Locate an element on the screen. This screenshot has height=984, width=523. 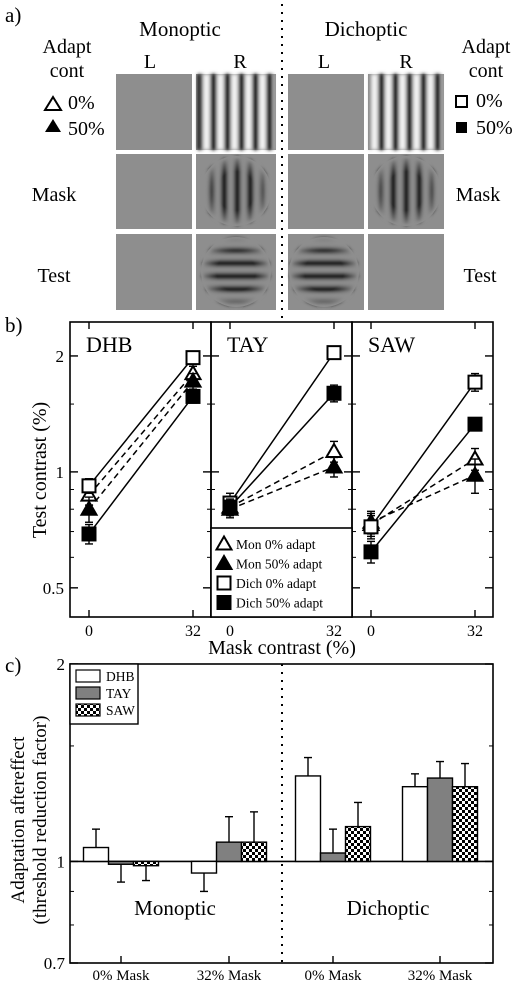
adapt-fifty-left: 50% is located at coordinates (86, 129).